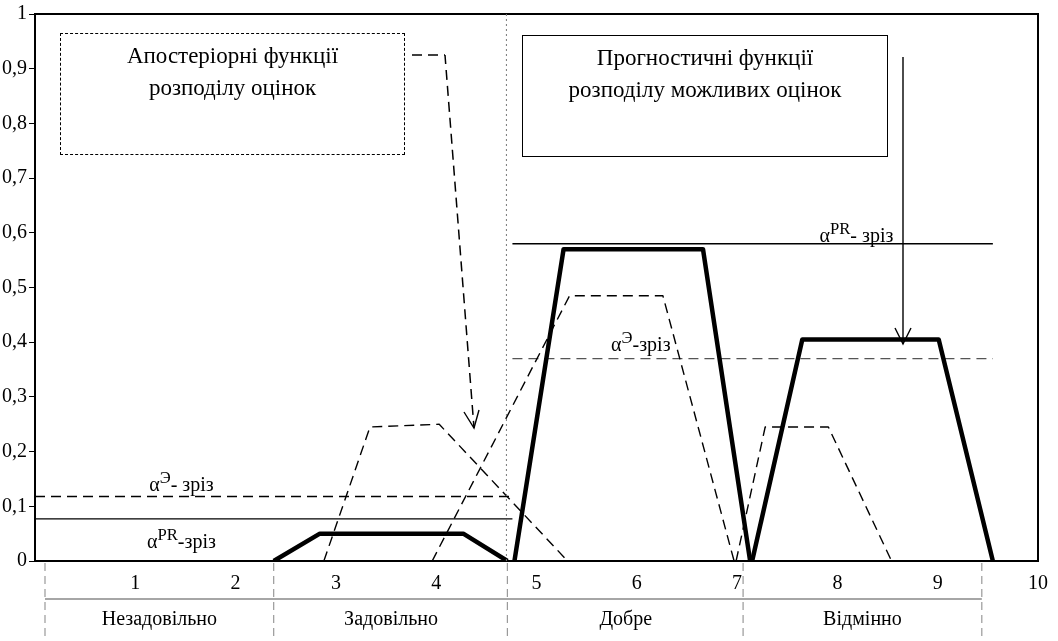 This screenshot has width=1058, height=641. Describe the element at coordinates (14, 395) in the screenshot. I see `y-tick-label: 0,3` at that location.